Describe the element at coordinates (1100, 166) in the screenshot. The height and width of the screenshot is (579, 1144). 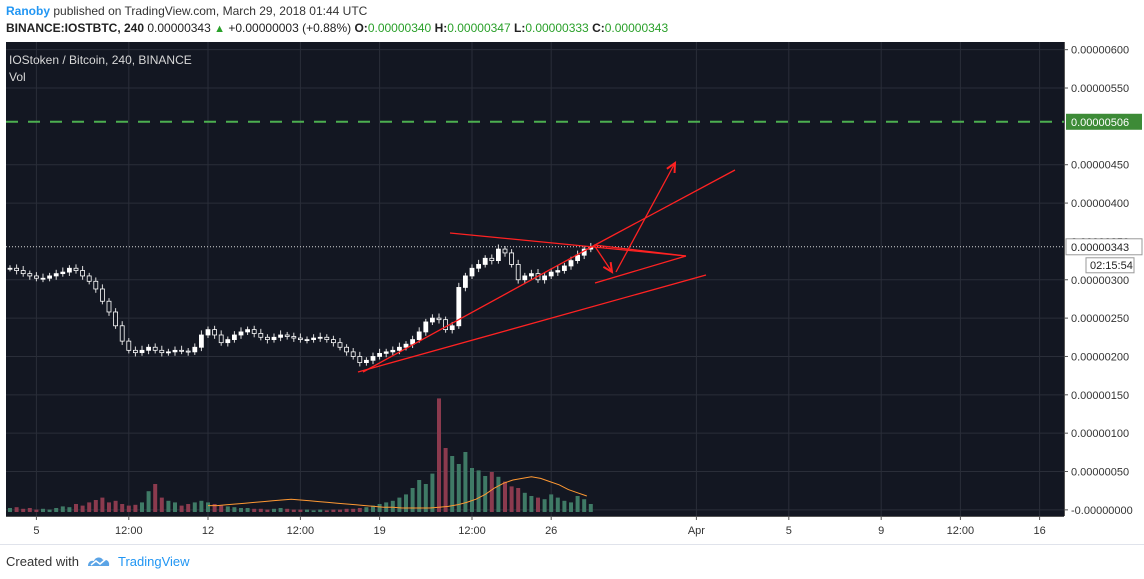
I see `price-tick-label: 0.00000450` at that location.